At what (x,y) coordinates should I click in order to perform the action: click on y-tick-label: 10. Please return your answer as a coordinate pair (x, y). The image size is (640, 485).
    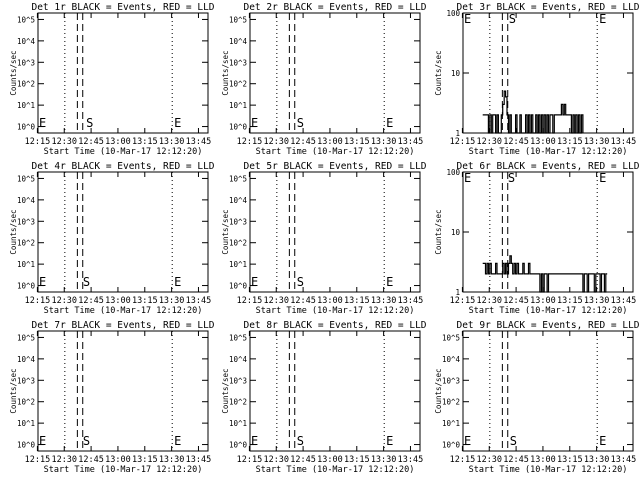
    Looking at the image, I should click on (456, 73).